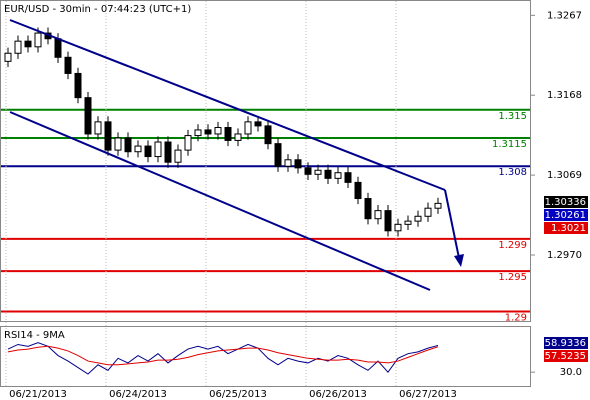 The width and height of the screenshot is (590, 400). What do you see at coordinates (564, 95) in the screenshot?
I see `y-tick-label: 1.3168` at bounding box center [564, 95].